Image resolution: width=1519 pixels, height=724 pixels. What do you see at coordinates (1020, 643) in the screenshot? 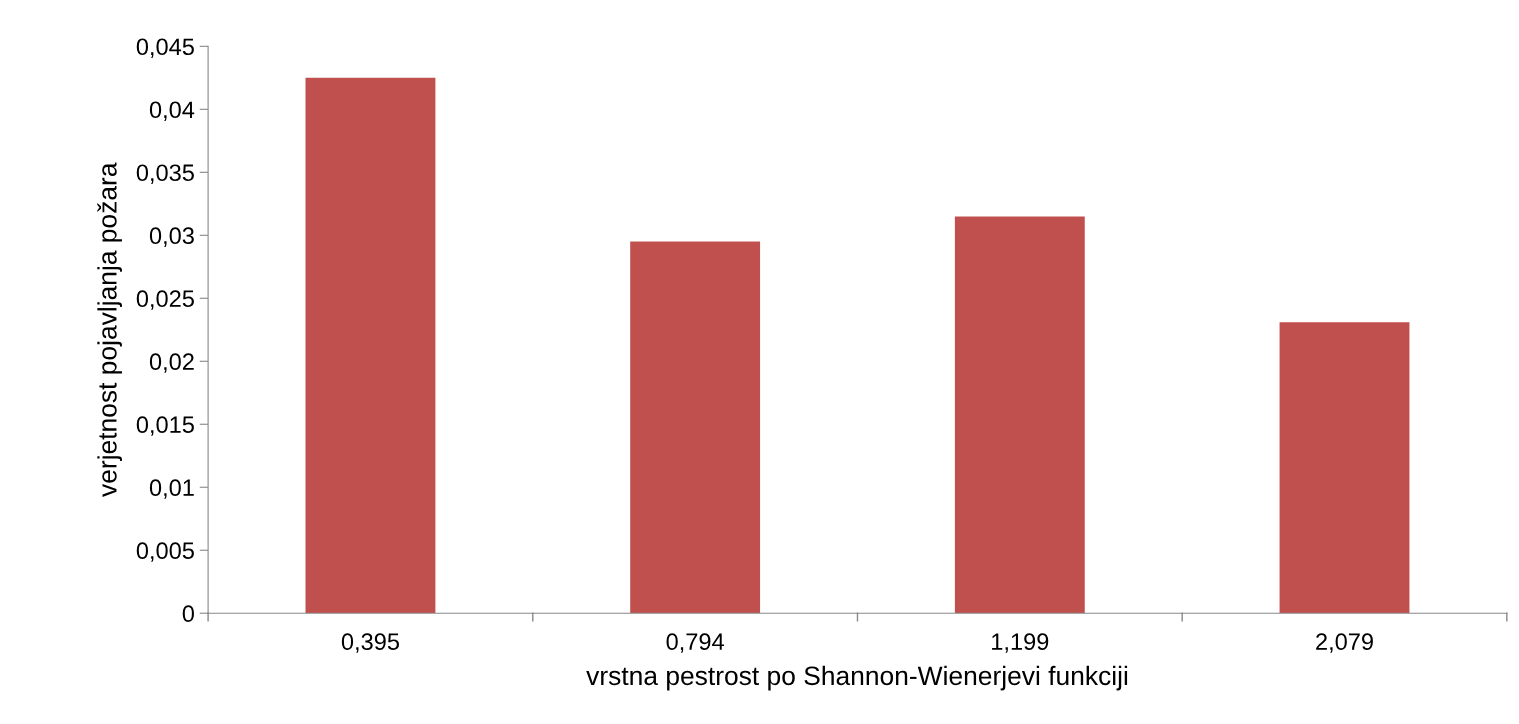
I see `x-tick-label: 1,199` at bounding box center [1020, 643].